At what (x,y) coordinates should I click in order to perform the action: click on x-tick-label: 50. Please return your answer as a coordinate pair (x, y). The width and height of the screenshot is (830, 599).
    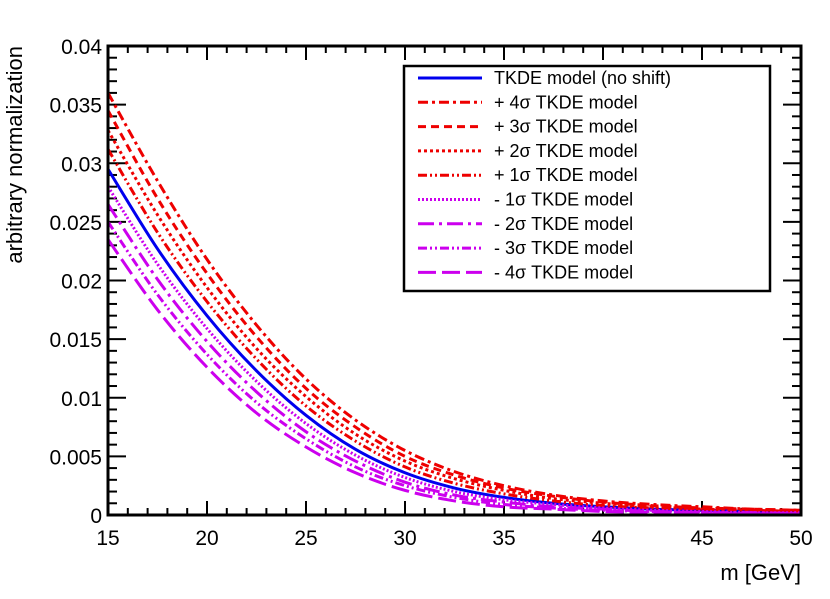
    Looking at the image, I should click on (800, 538).